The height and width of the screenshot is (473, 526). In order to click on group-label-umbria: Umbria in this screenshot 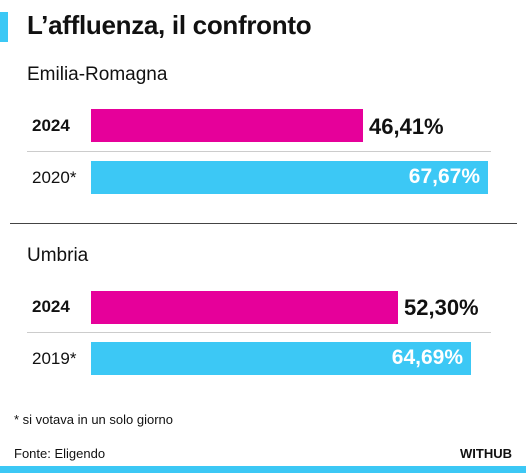, I will do `click(58, 255)`.